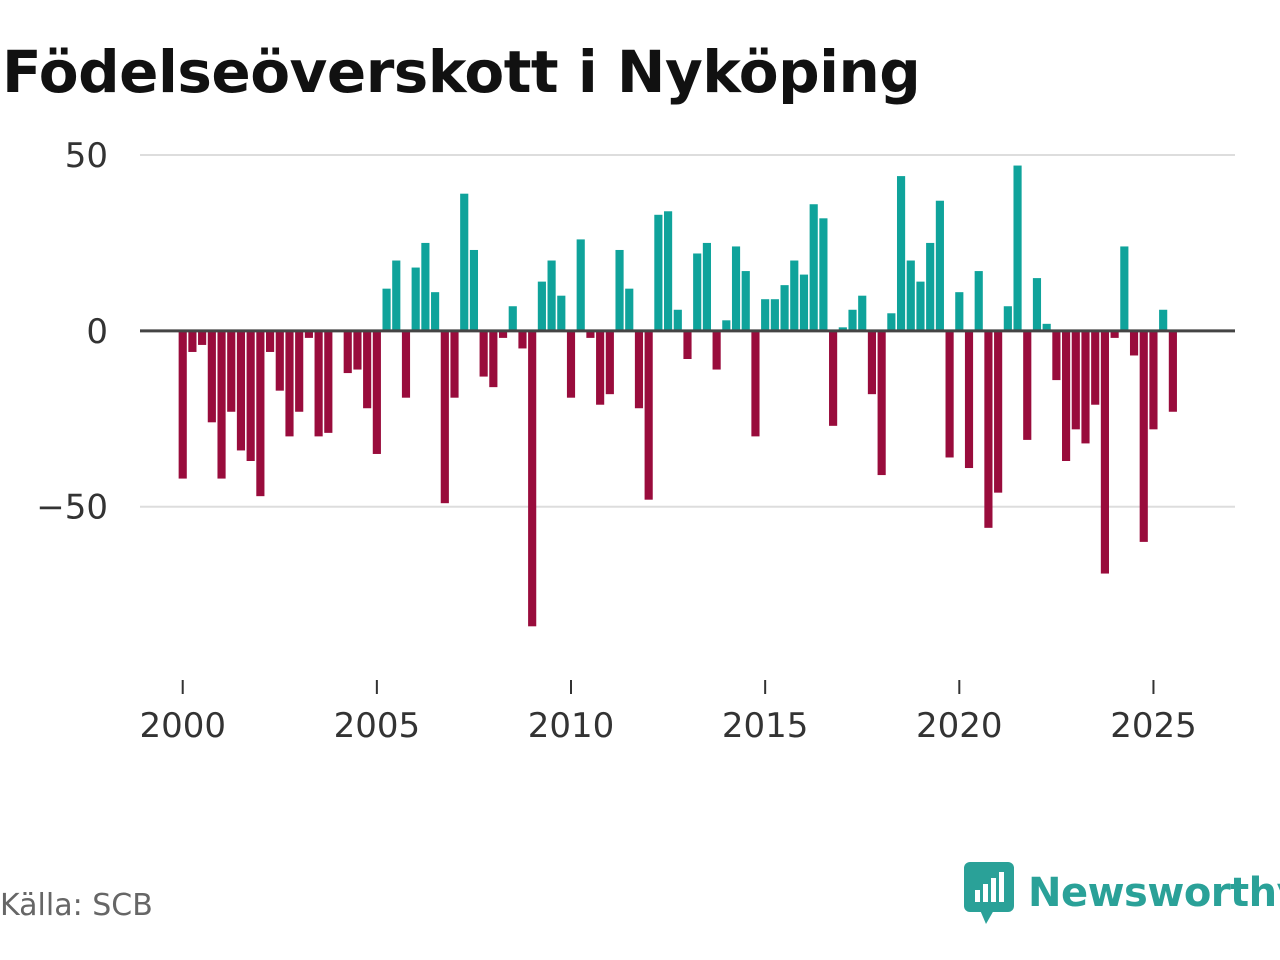 The height and width of the screenshot is (960, 1280). Describe the element at coordinates (989, 893) in the screenshot. I see `newsworthy-logo-icon` at that location.